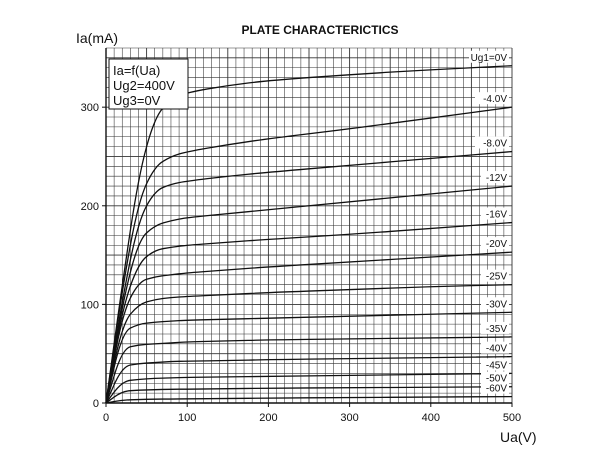 This screenshot has width=613, height=462. I want to click on y-tick-label: 300, so click(90, 108).